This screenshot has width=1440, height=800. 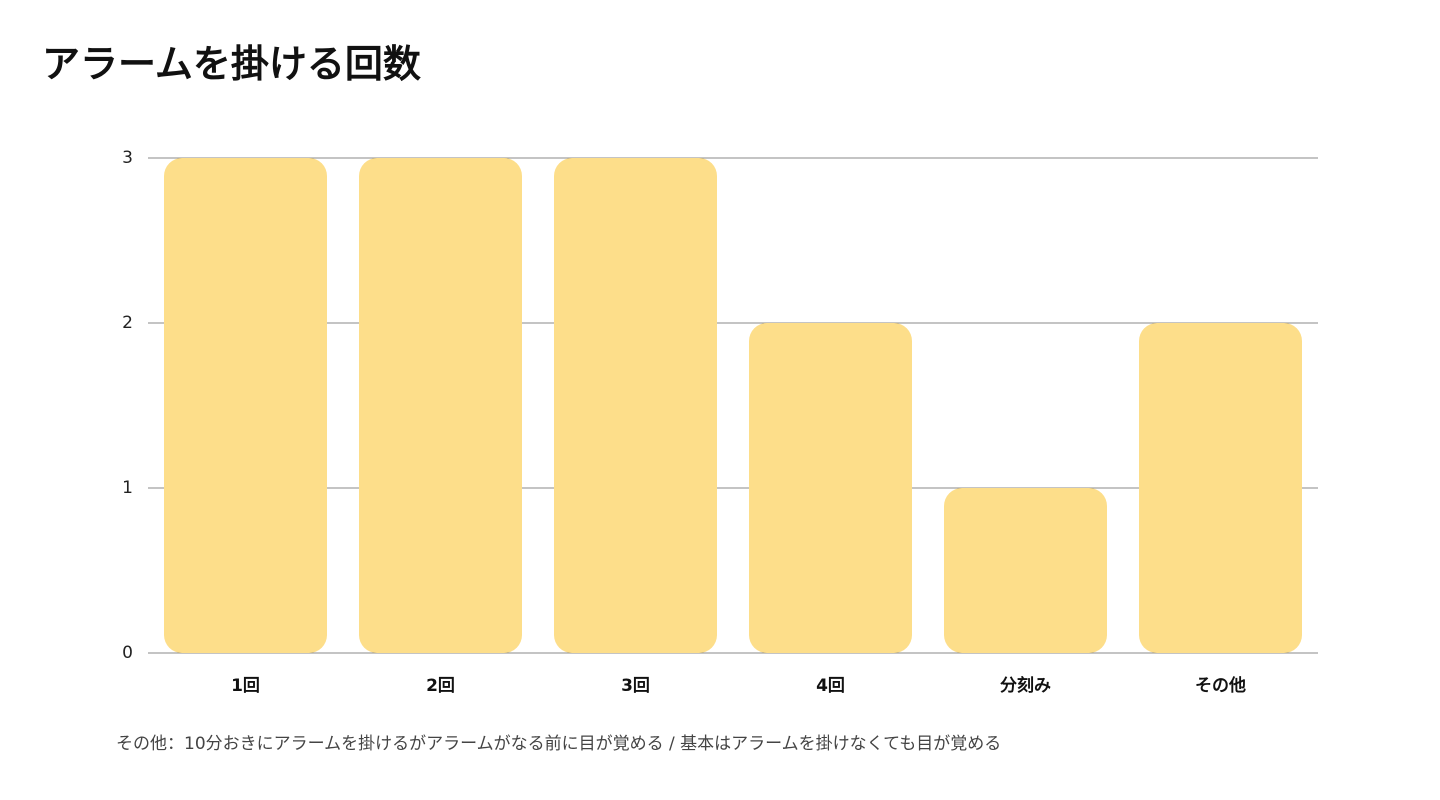 I want to click on x-category-label: 1回, so click(x=245, y=686).